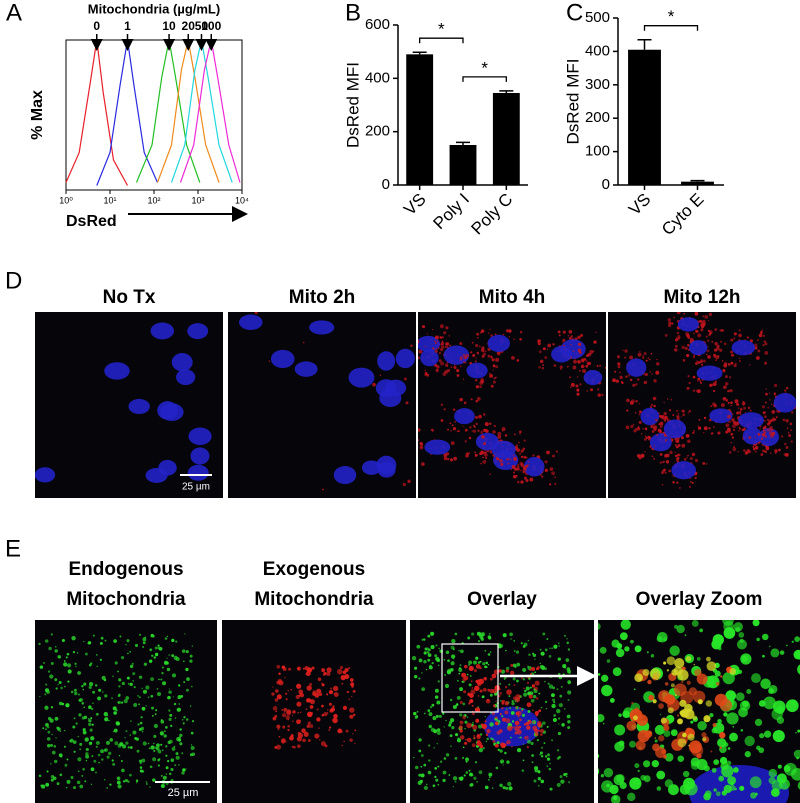  Describe the element at coordinates (502, 711) in the screenshot. I see `micrograph` at that location.